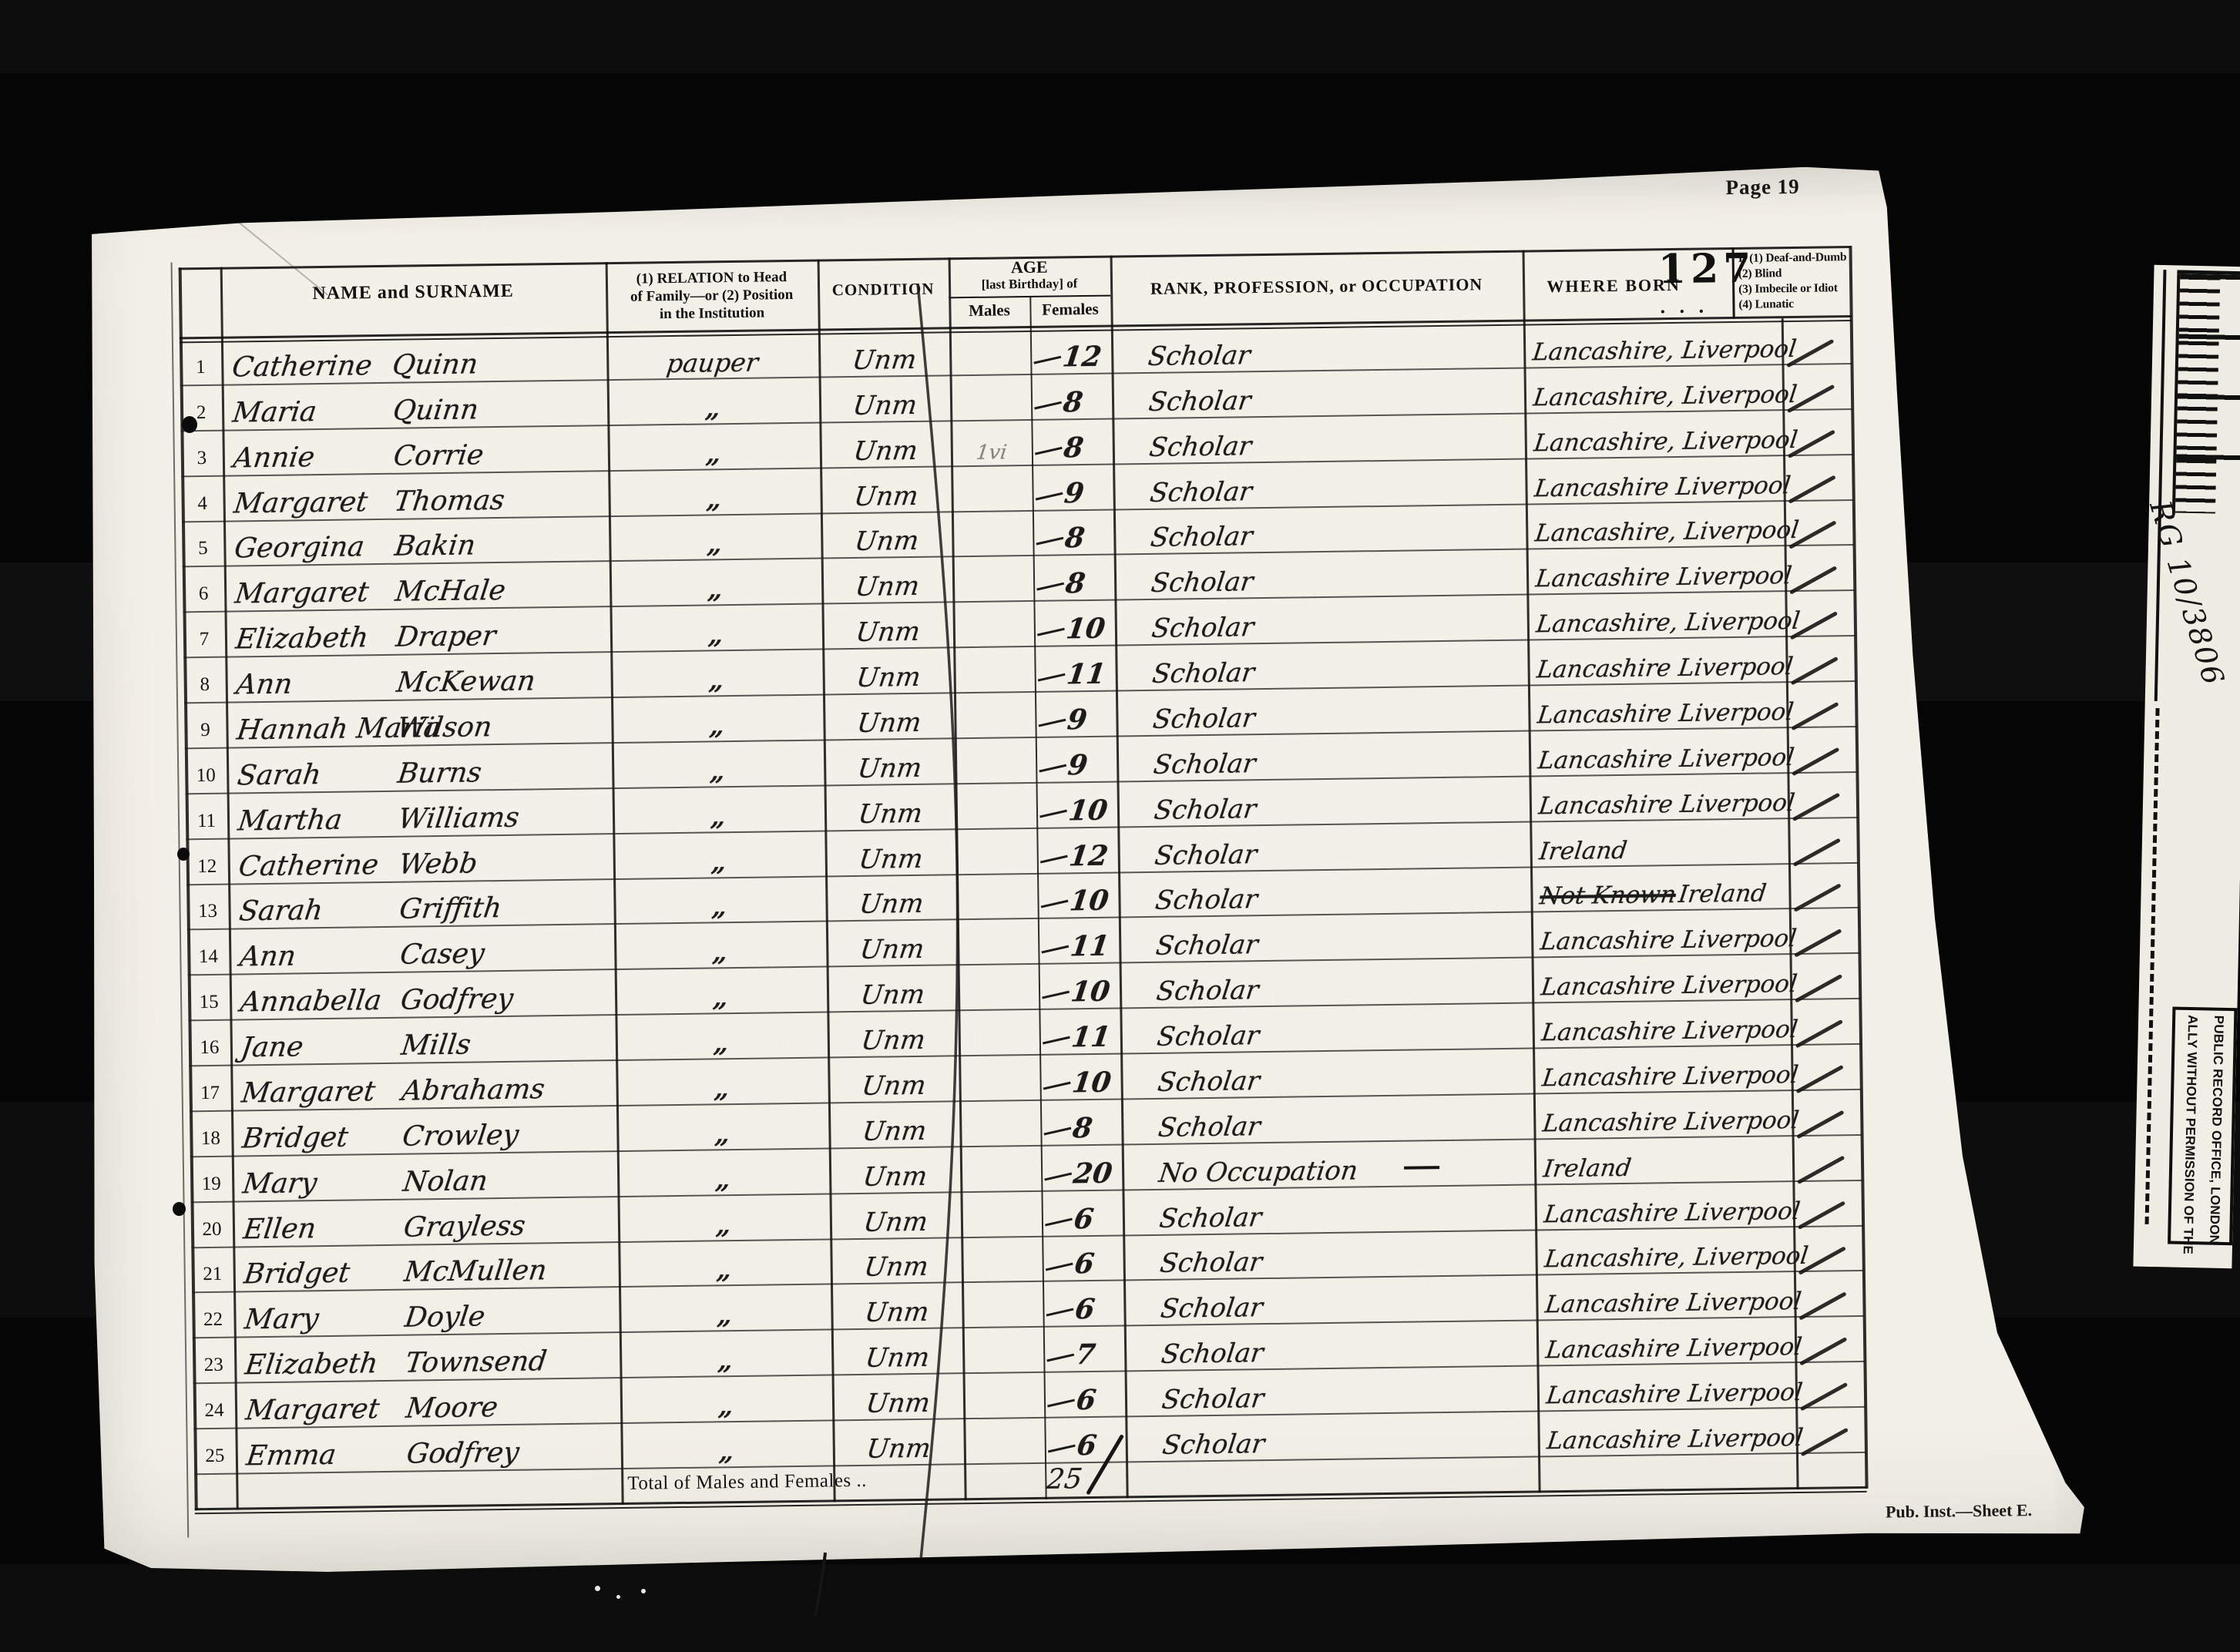  Describe the element at coordinates (2217, 1130) in the screenshot. I see `copyright-notice-text: PUBLIC RECORD OFFICE, LONDON` at that location.